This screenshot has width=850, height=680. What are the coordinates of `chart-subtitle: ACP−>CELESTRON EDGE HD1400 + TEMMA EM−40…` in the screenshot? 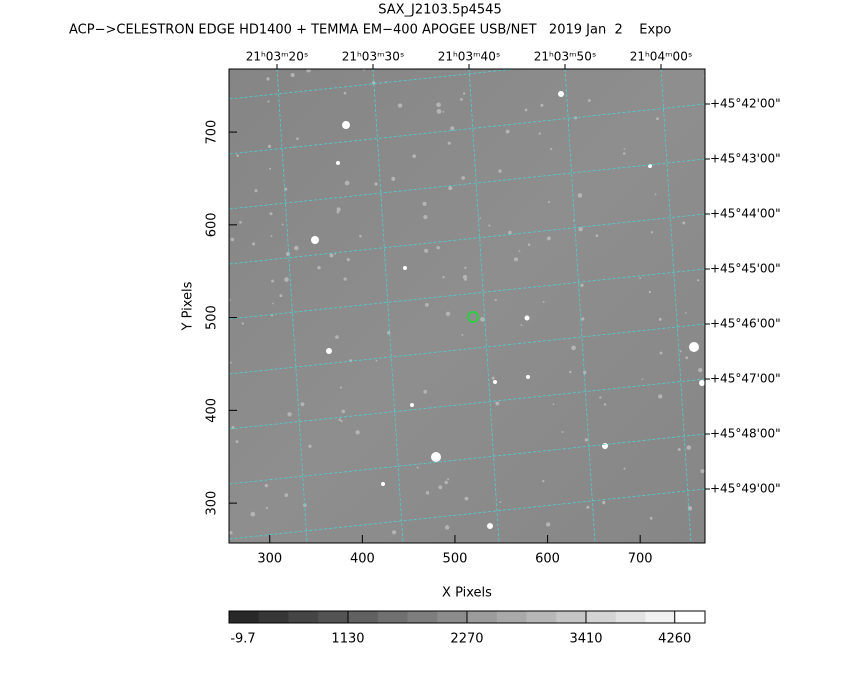 It's located at (370, 30).